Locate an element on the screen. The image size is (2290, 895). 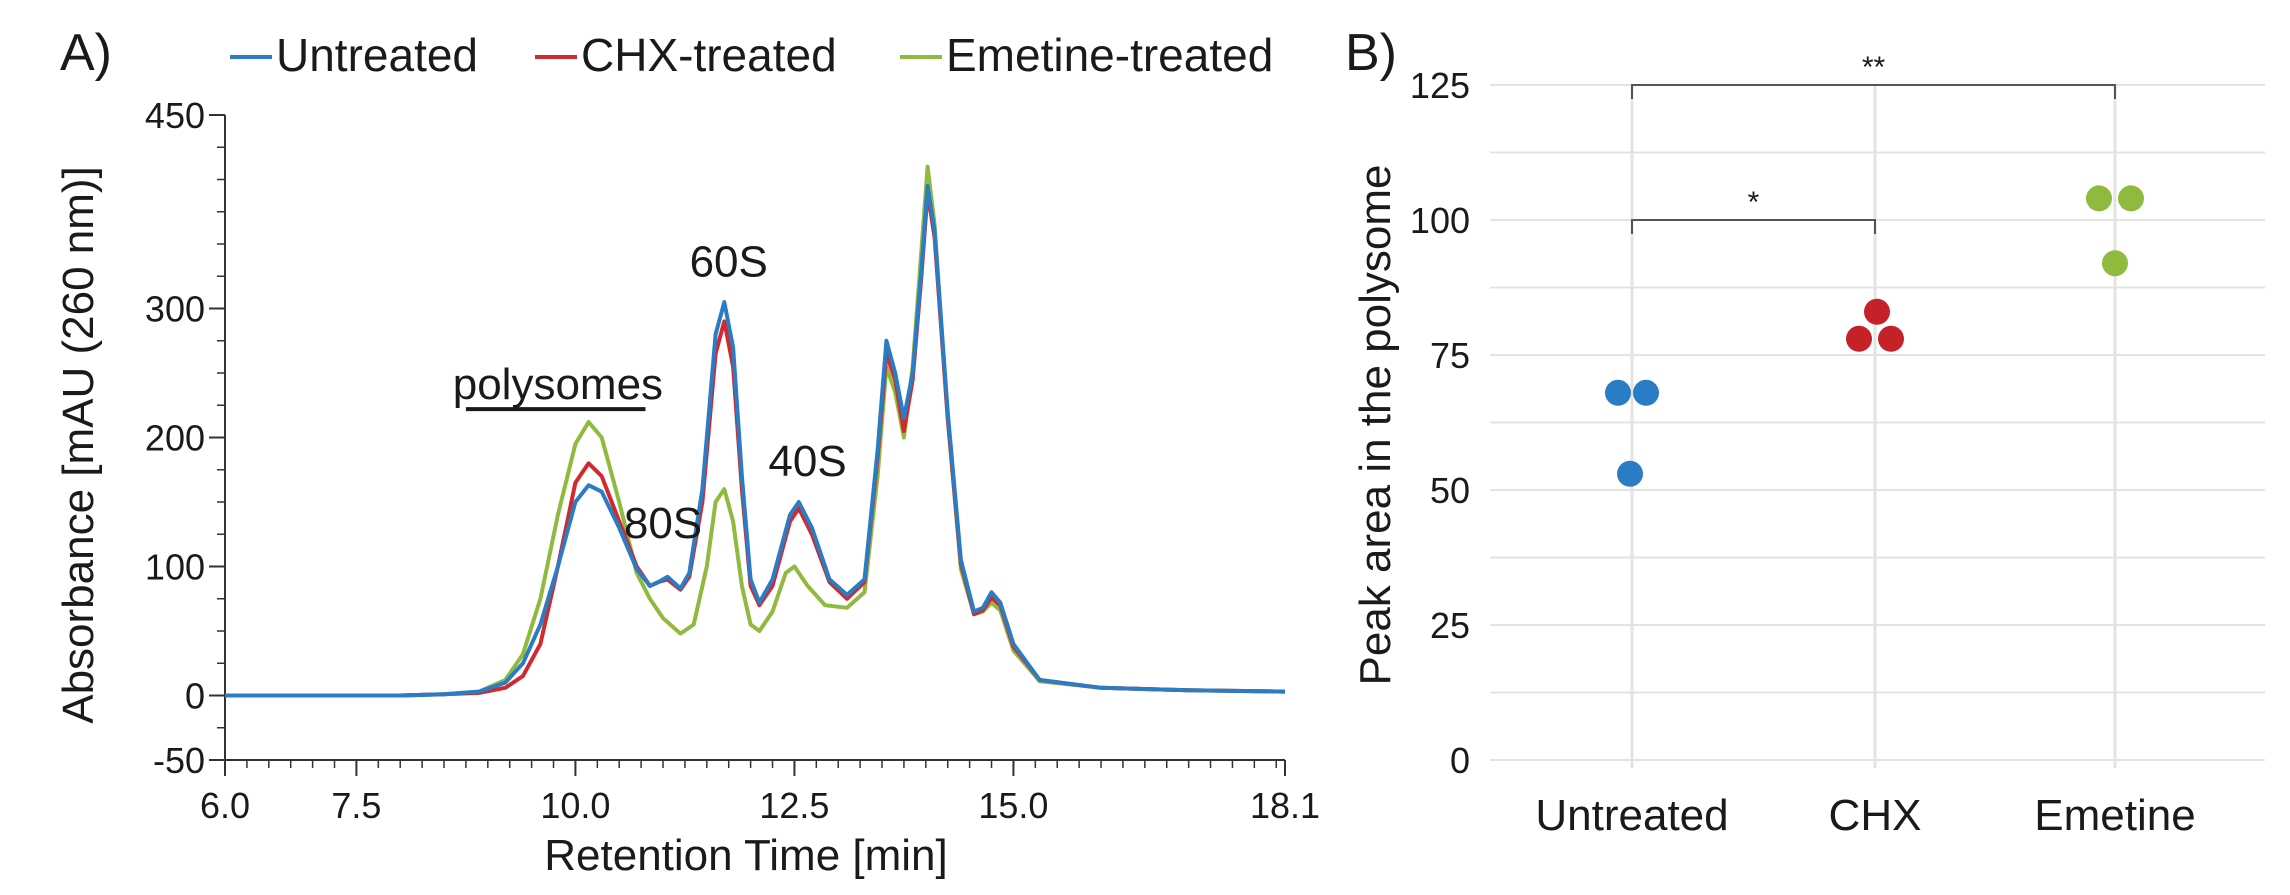
x-tick-label: 15.0 is located at coordinates (1013, 805).